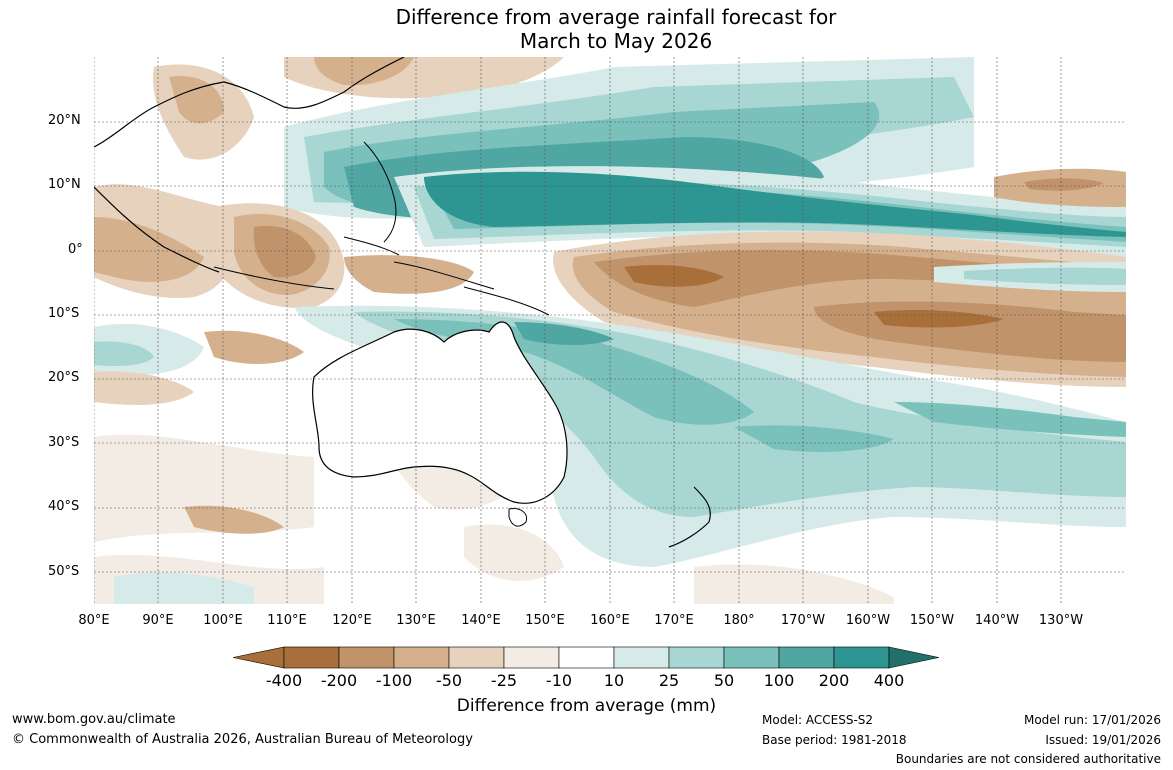  Describe the element at coordinates (932, 620) in the screenshot. I see `lon-label-150w: 150°W` at that location.